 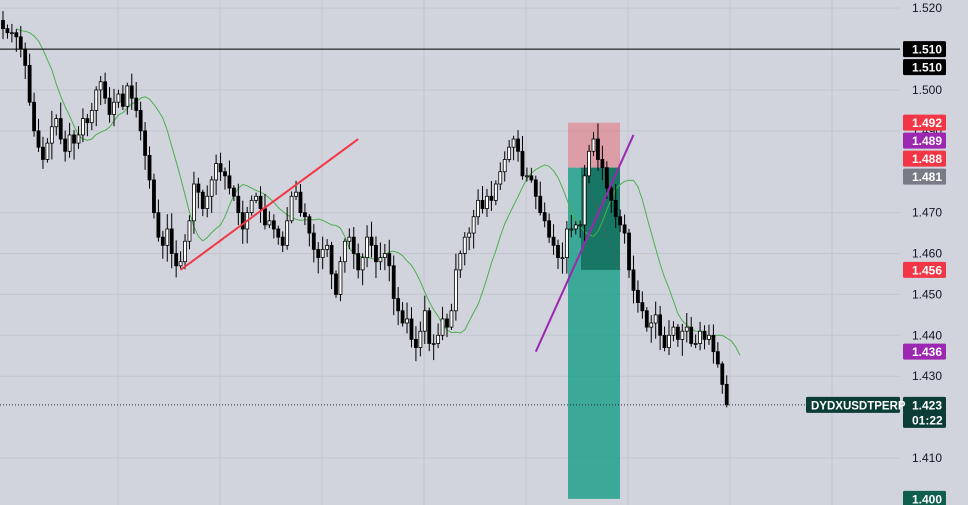 I want to click on price-tick-label: 1.450, so click(x=927, y=294).